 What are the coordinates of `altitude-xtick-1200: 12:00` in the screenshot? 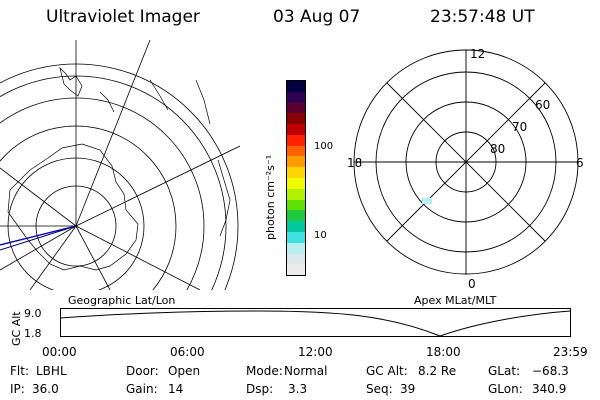 It's located at (315, 352).